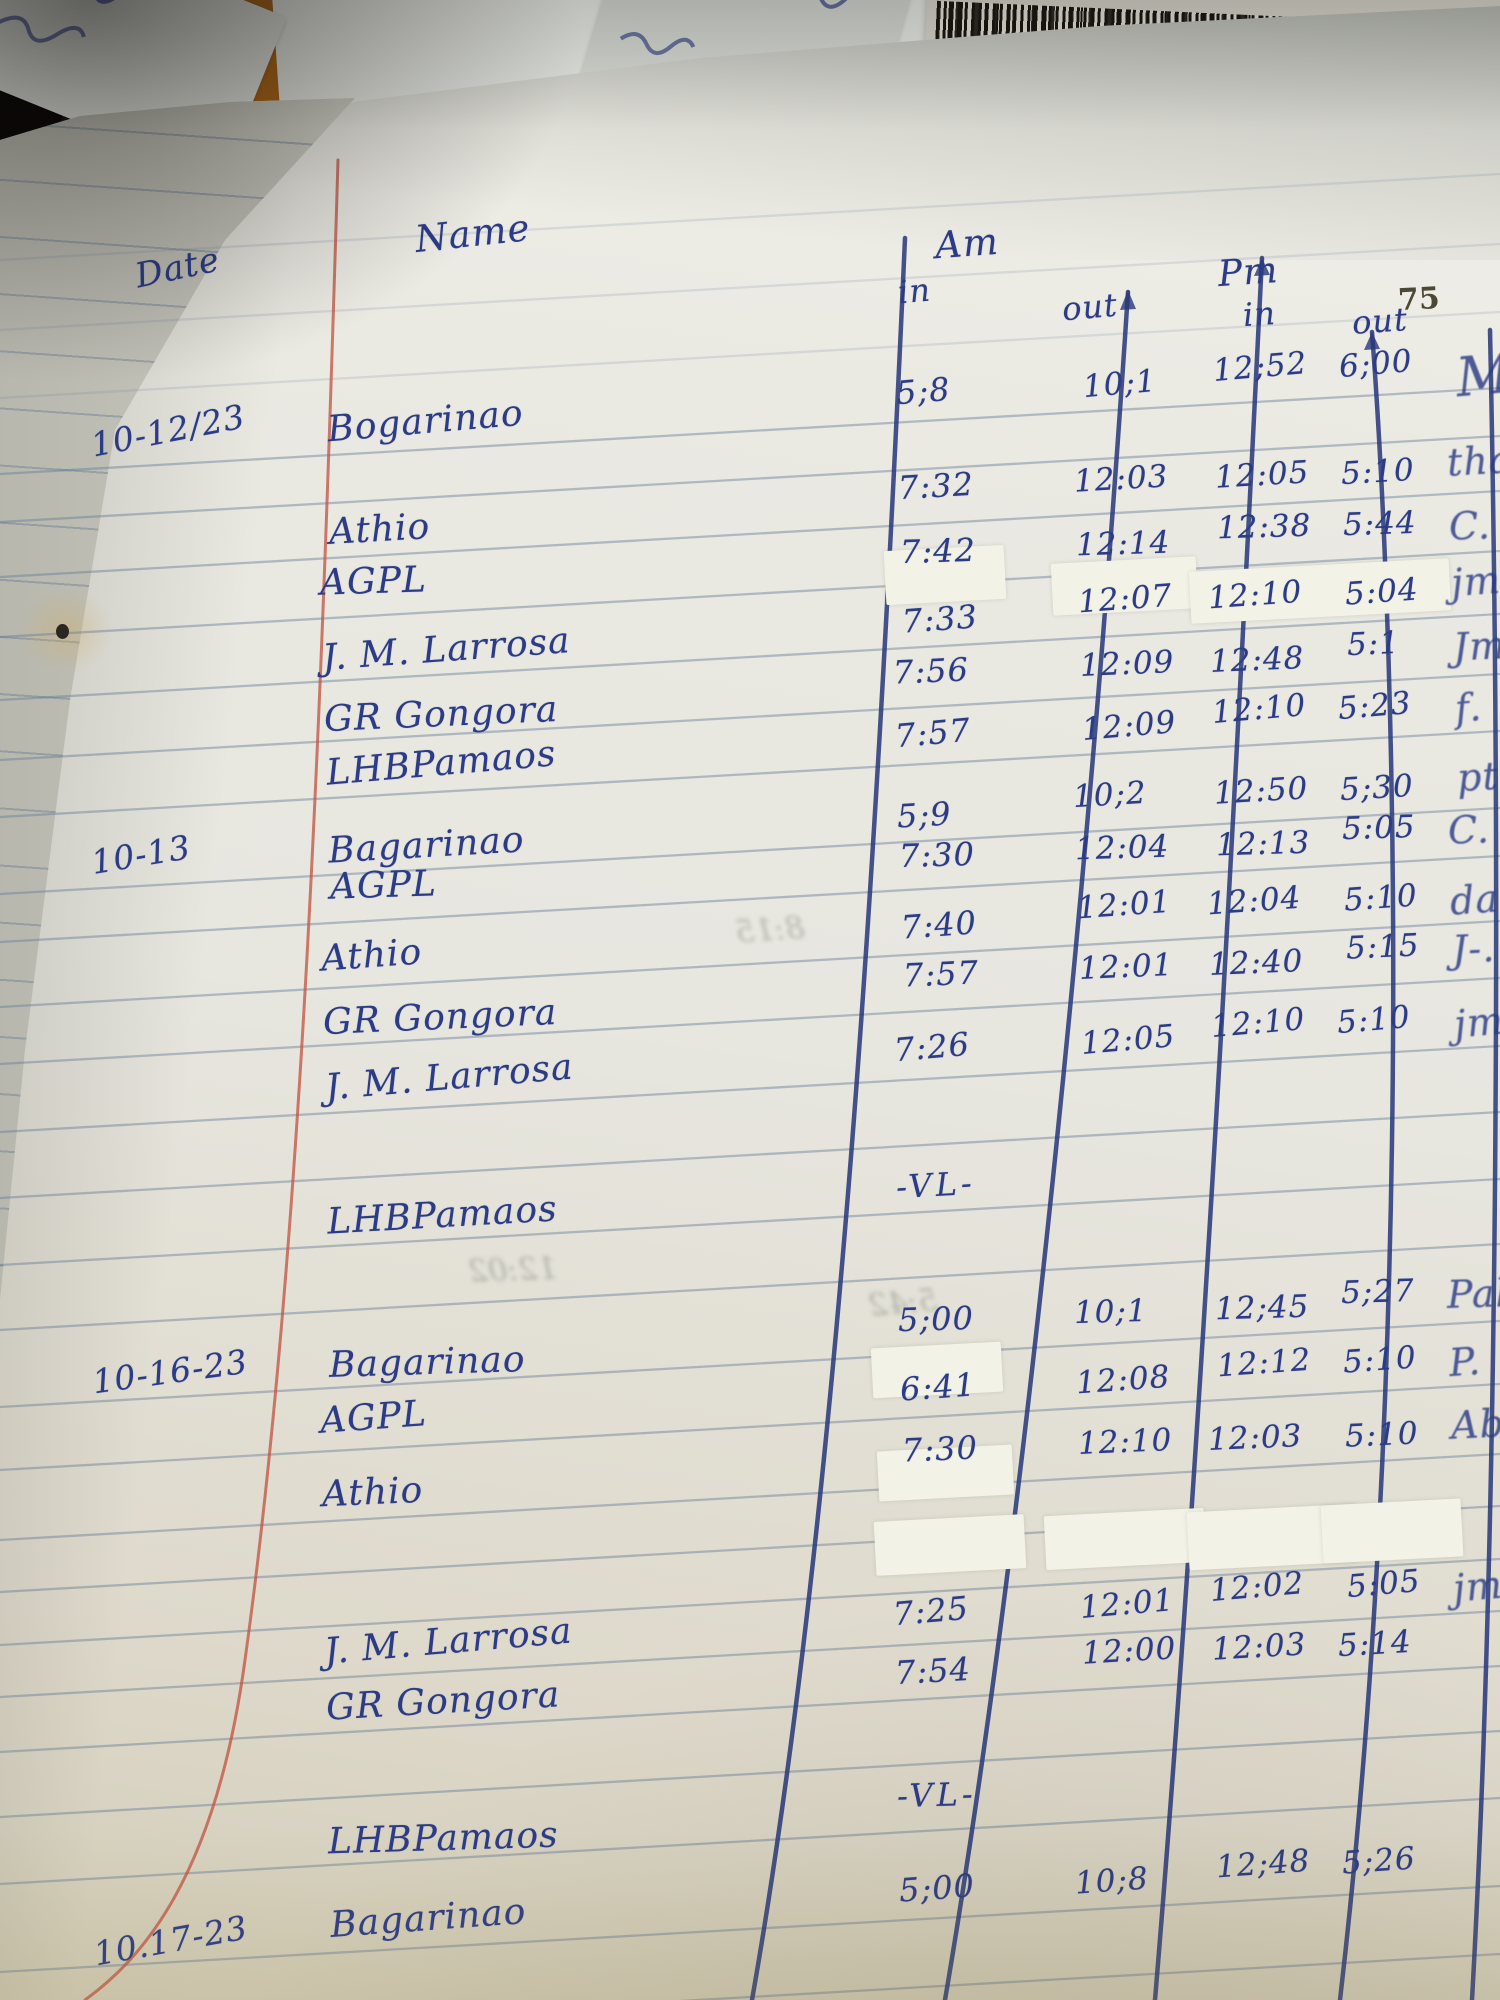  I want to click on cell-am-in: 7:32, so click(935, 486).